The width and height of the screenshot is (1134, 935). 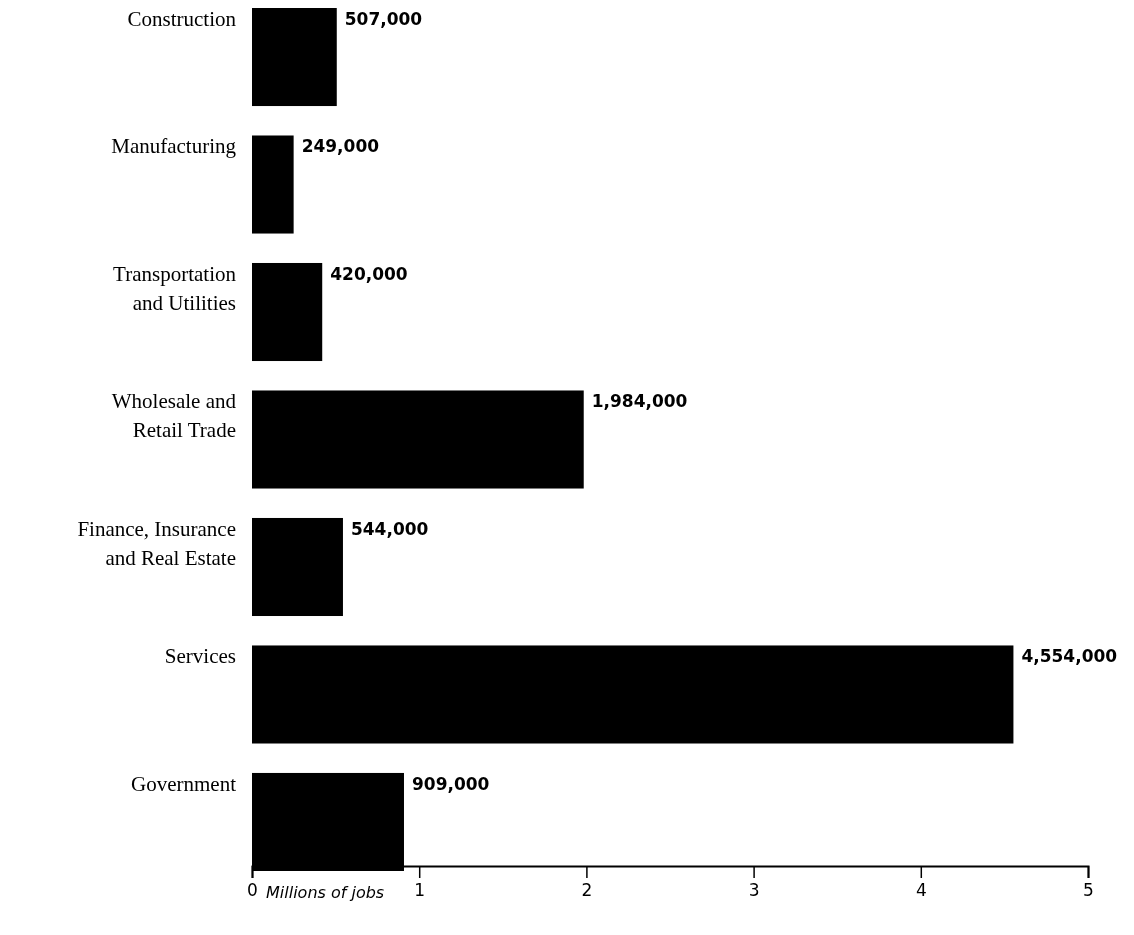 I want to click on y-tick-label: Finance, Insurance and Real Estate, so click(x=156, y=543).